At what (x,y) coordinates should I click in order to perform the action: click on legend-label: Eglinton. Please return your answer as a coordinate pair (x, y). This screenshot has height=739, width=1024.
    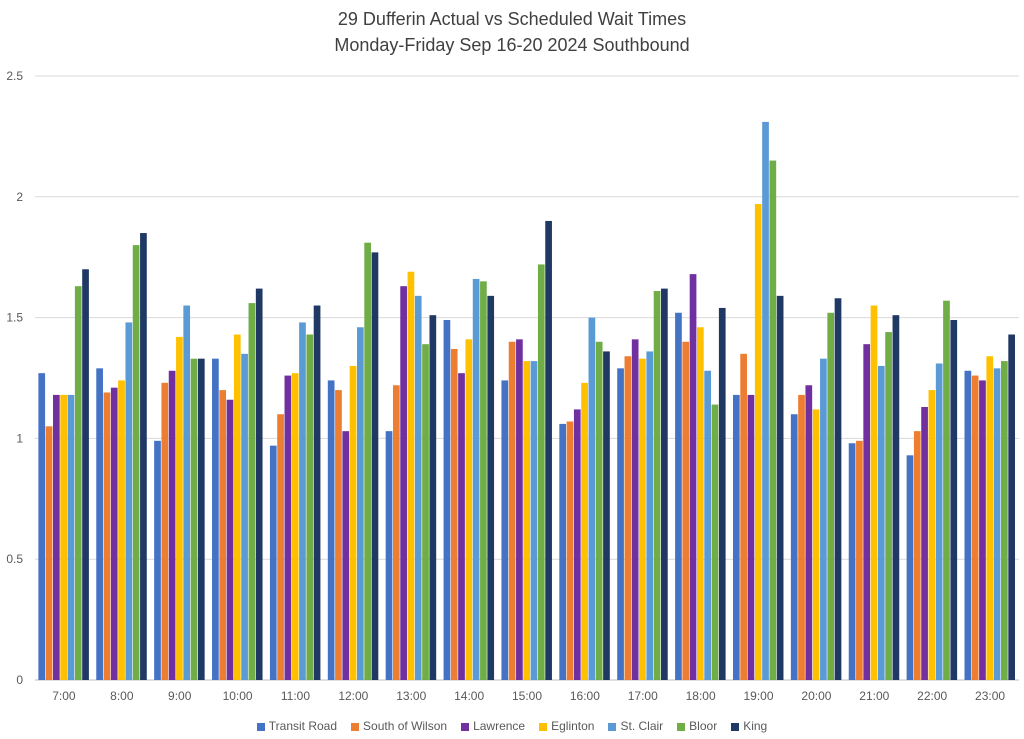
    Looking at the image, I should click on (573, 726).